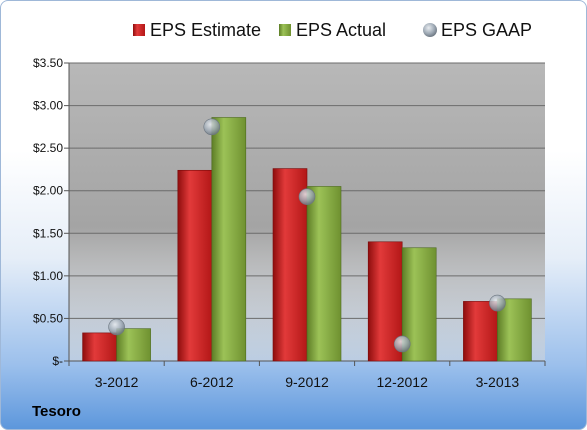 The width and height of the screenshot is (587, 430). I want to click on y-tick-label: $0.50, so click(48, 318).